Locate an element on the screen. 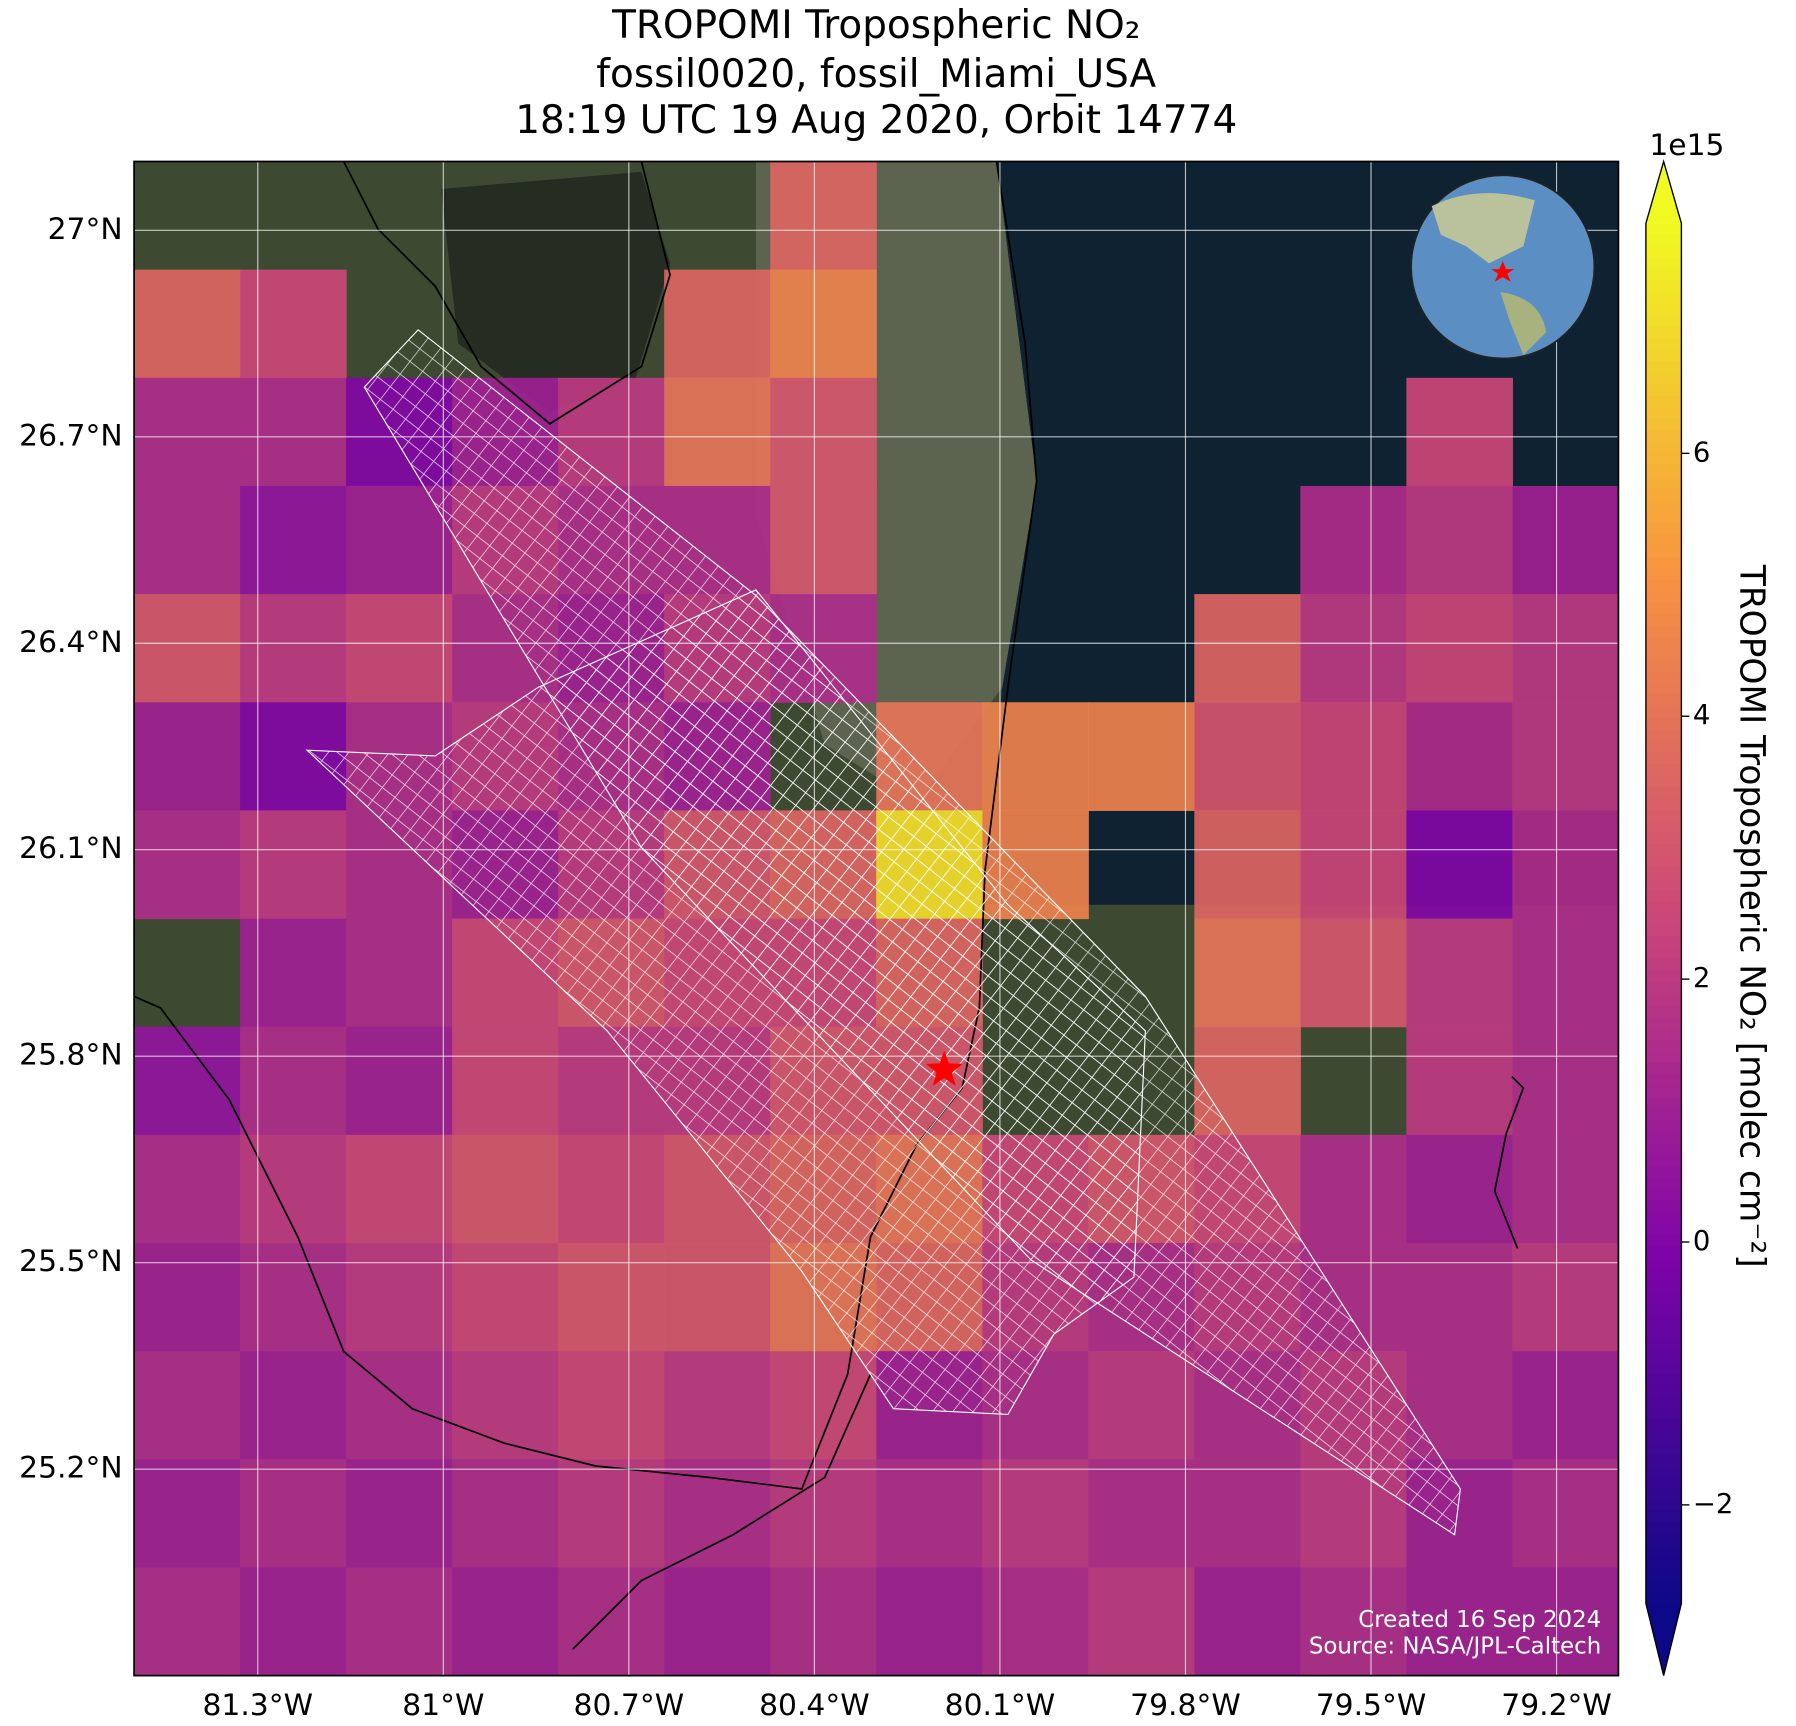  x-tick-label: 81.3°W is located at coordinates (257, 1705).